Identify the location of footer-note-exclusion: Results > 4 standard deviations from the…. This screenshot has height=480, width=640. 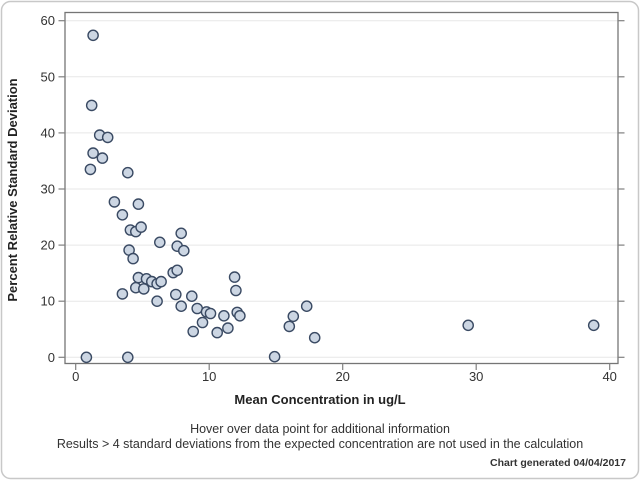
(320, 444).